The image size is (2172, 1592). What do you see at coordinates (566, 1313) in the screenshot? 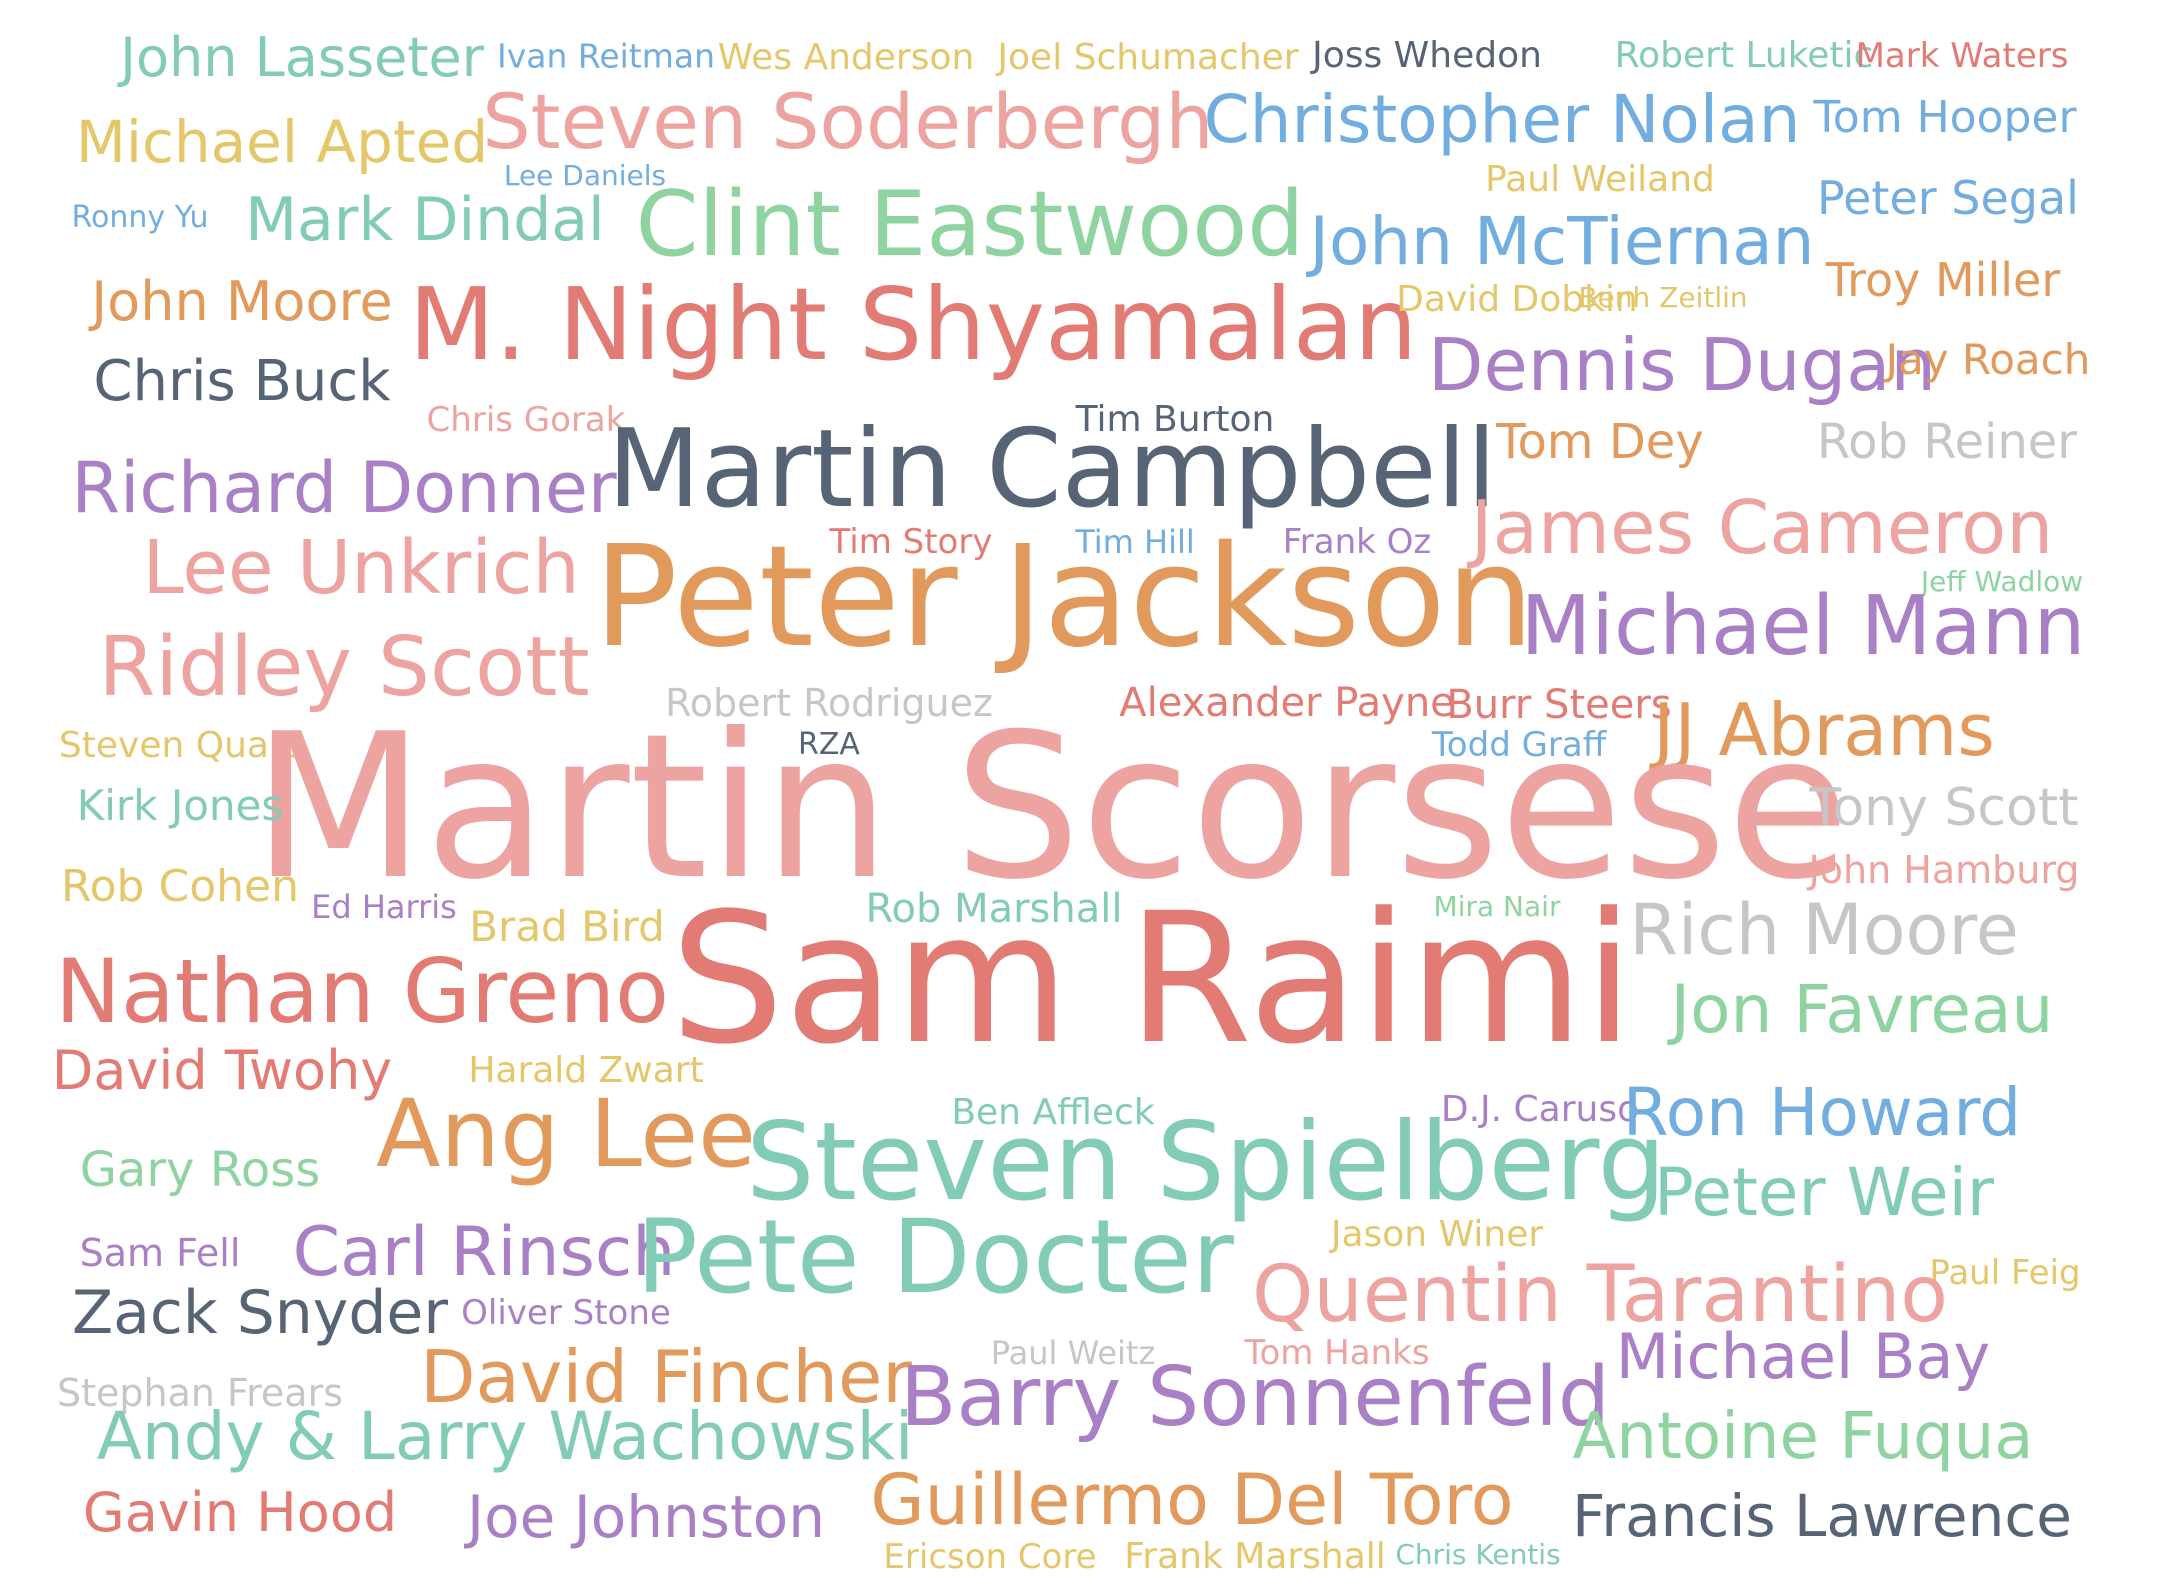
I see `cloud-word: Oliver Stone` at bounding box center [566, 1313].